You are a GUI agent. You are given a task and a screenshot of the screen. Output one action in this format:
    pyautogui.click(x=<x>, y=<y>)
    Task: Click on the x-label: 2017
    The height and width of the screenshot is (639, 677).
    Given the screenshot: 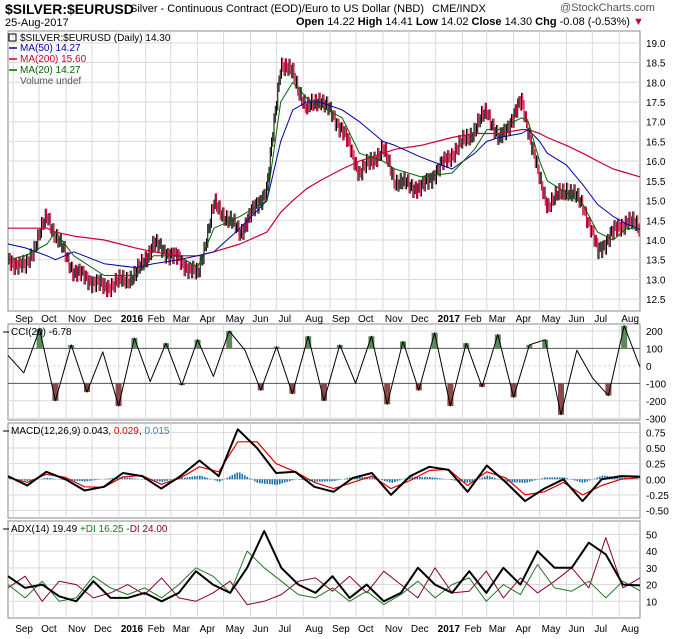 What is the action you would take?
    pyautogui.click(x=449, y=319)
    